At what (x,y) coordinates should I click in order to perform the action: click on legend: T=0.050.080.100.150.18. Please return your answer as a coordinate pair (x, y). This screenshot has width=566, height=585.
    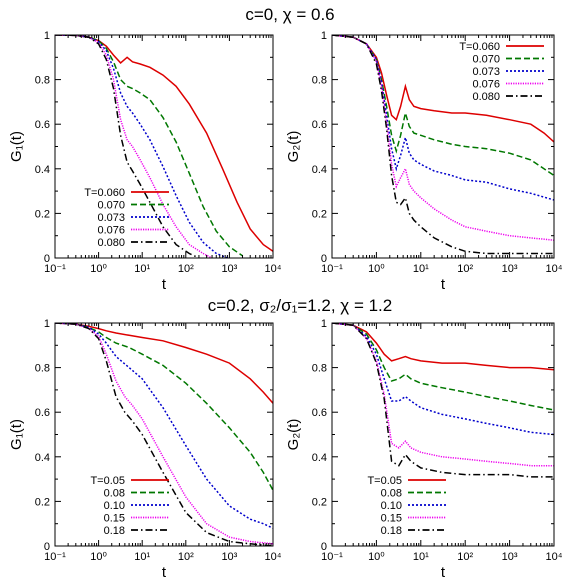
    Looking at the image, I should click on (406, 506).